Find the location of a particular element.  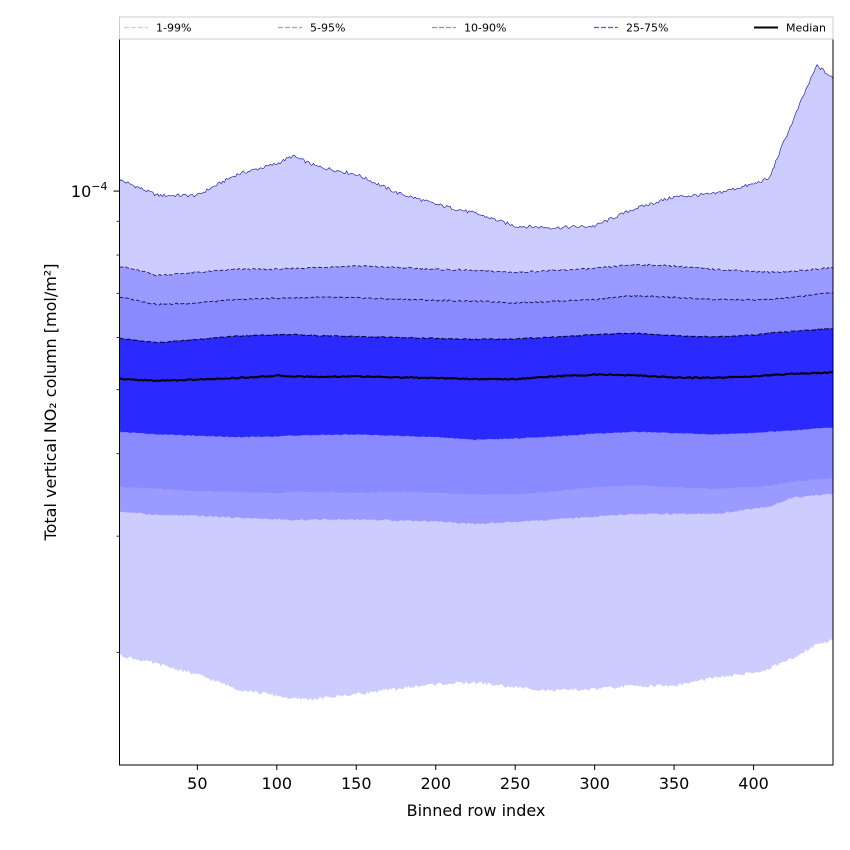

y-axis-label: Total vertical NO₂ column [mol/m²] is located at coordinates (50, 403).